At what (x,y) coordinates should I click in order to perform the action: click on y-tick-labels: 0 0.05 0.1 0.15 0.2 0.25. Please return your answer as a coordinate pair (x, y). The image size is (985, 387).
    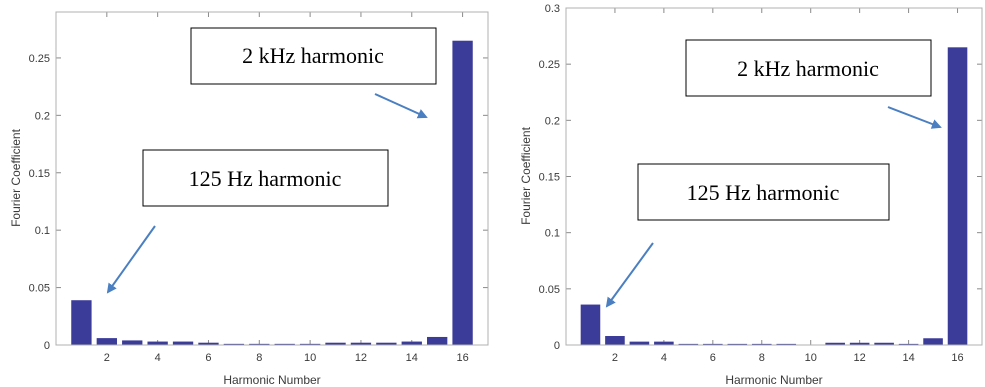
    Looking at the image, I should click on (39, 202).